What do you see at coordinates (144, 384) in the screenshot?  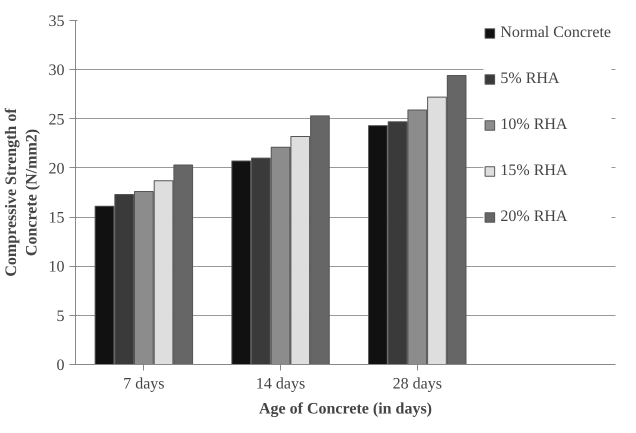 I see `x-tick-label: 7 days` at bounding box center [144, 384].